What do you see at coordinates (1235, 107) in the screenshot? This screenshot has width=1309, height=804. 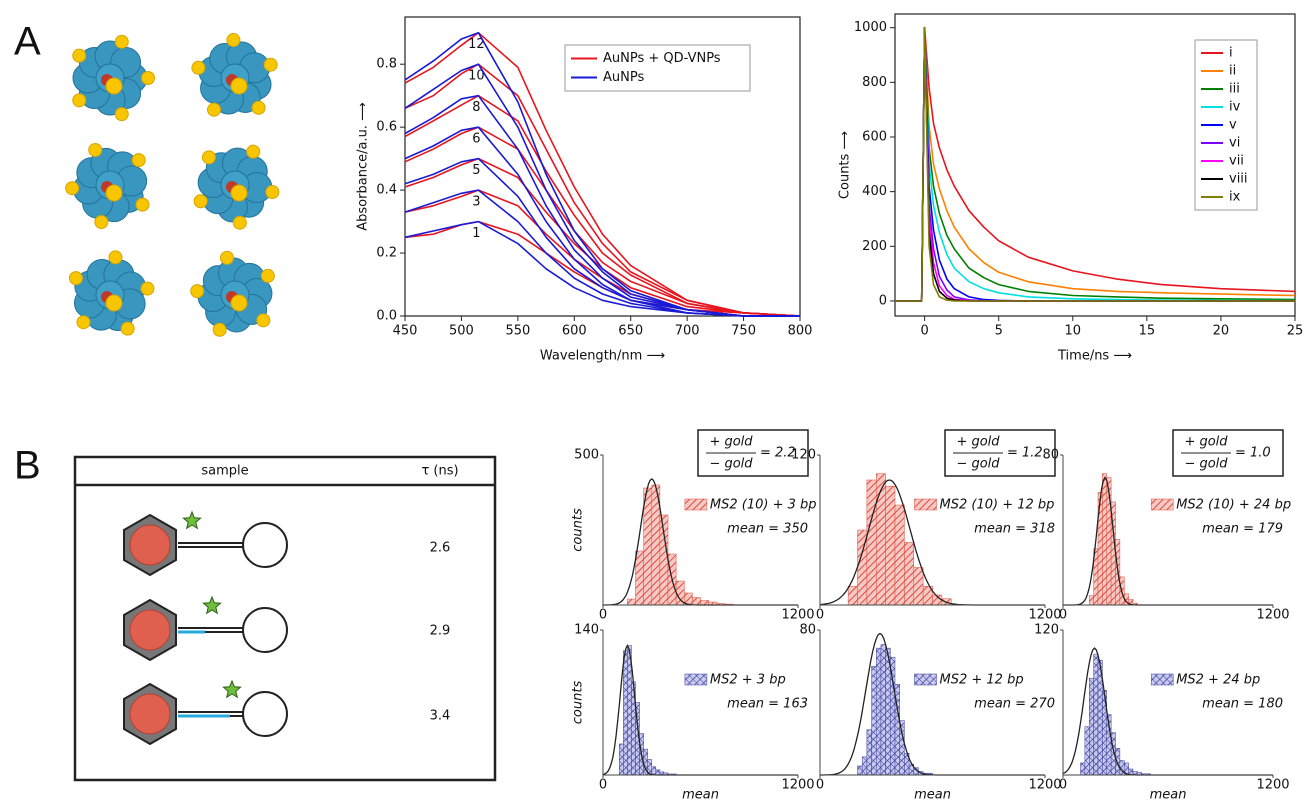 I see `legend-label: iv` at bounding box center [1235, 107].